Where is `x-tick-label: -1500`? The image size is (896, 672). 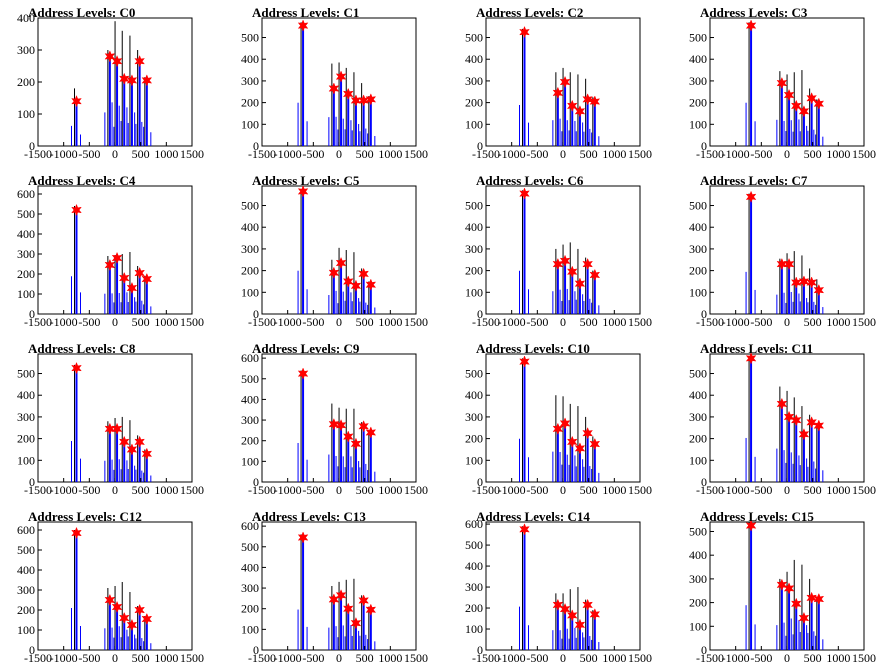
x-tick-label: -1500 is located at coordinates (38, 322).